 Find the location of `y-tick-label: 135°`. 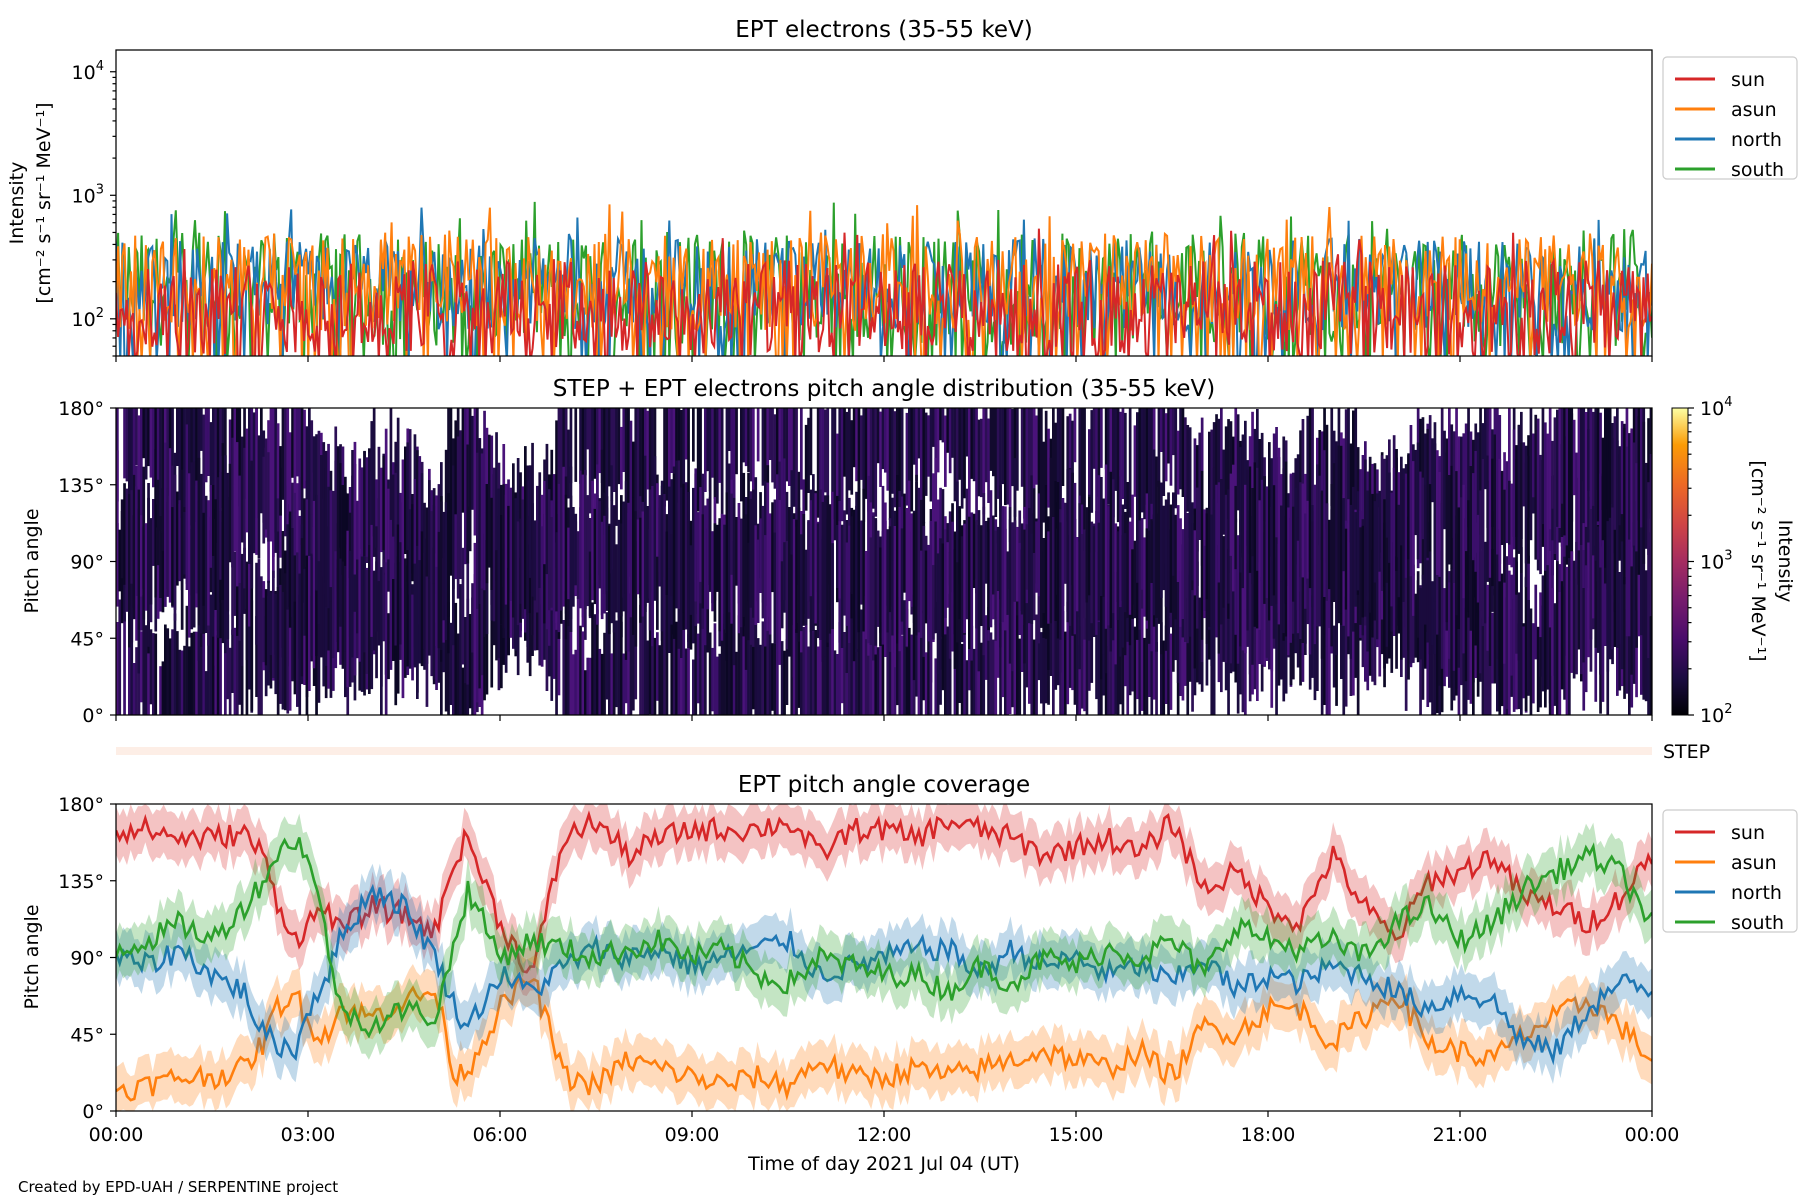

y-tick-label: 135° is located at coordinates (81, 882).